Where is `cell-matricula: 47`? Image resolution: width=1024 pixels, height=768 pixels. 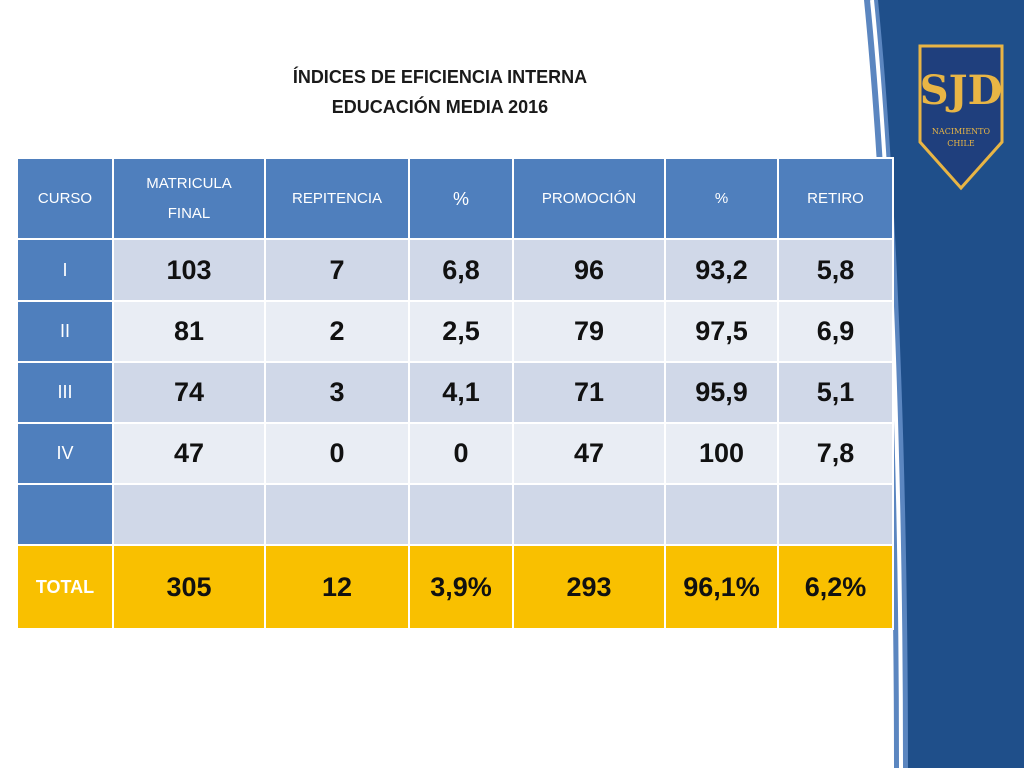
cell-matricula: 47 is located at coordinates (189, 453).